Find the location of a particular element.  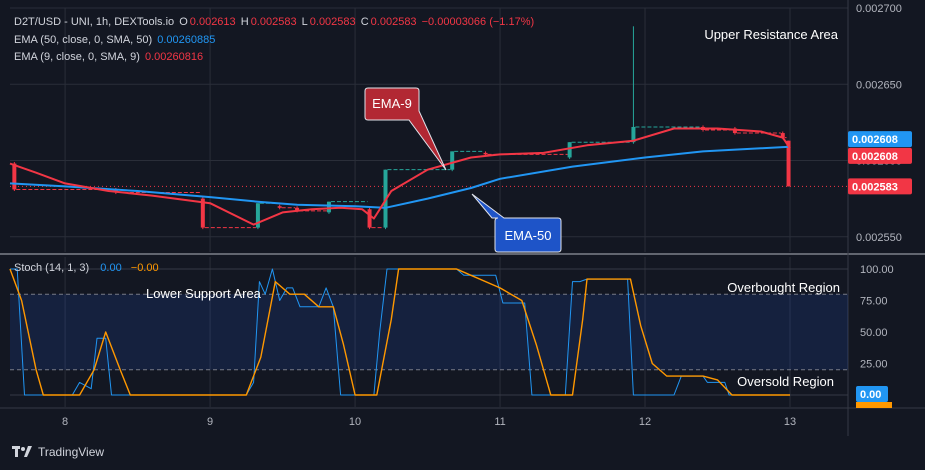

last-price-badge-bg is located at coordinates (880, 186).